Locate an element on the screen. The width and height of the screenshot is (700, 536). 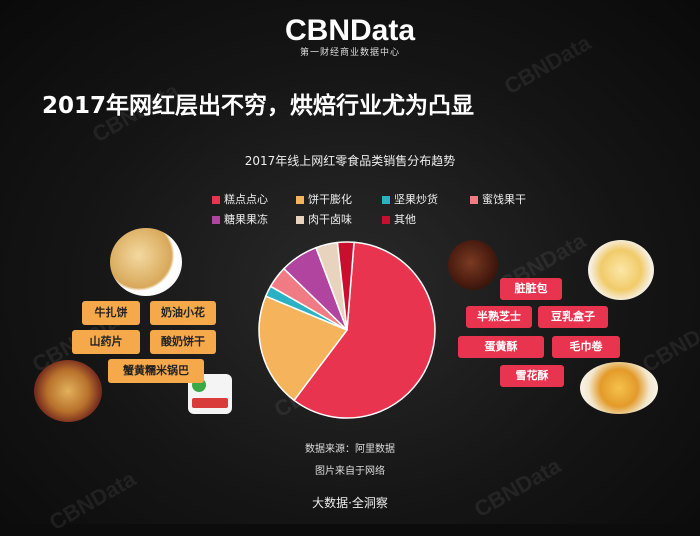
product-tag: 豆乳盒子 is located at coordinates (573, 317).